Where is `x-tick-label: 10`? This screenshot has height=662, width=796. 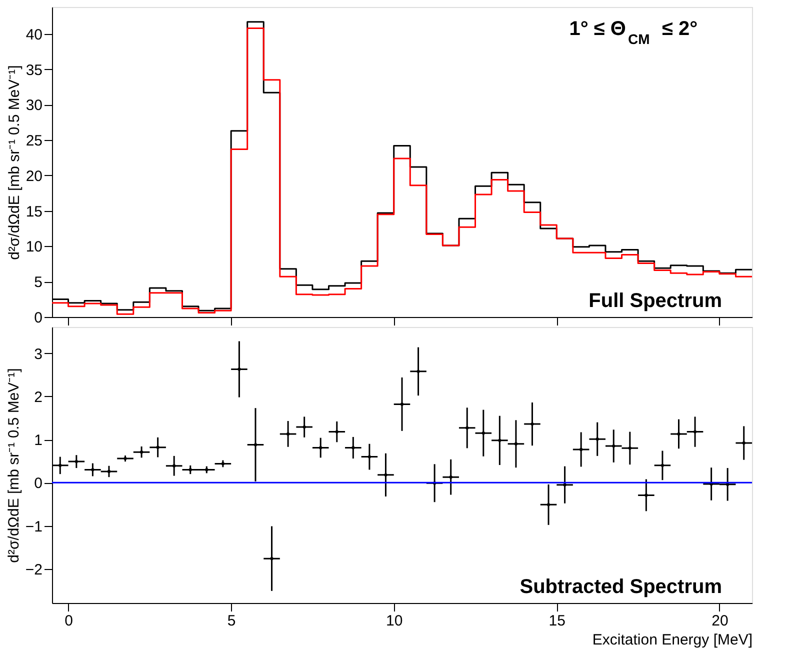
x-tick-label: 10 is located at coordinates (394, 621).